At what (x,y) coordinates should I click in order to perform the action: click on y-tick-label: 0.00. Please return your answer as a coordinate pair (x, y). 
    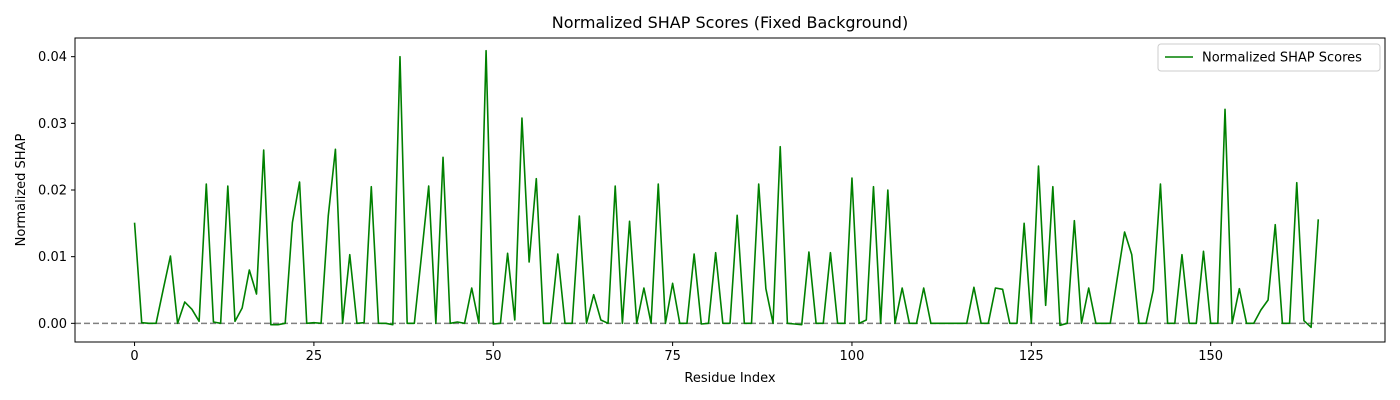
    Looking at the image, I should click on (52, 324).